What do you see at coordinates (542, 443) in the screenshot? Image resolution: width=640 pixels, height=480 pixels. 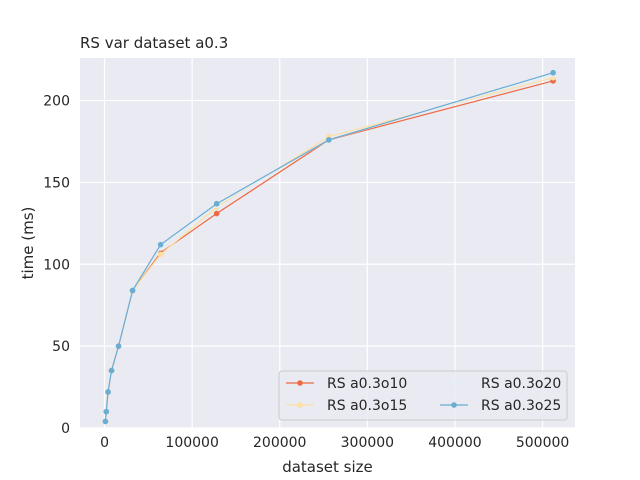 I see `x-tick-label: 500000` at bounding box center [542, 443].